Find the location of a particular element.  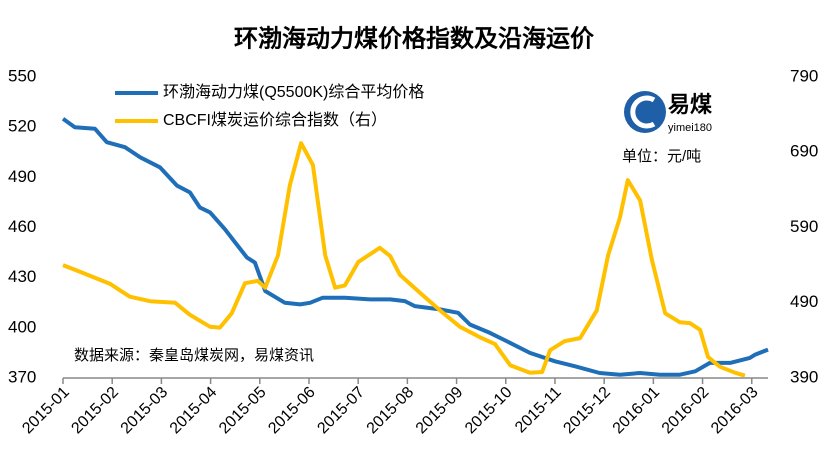

x-tick-label: 2015-07 is located at coordinates (341, 411).